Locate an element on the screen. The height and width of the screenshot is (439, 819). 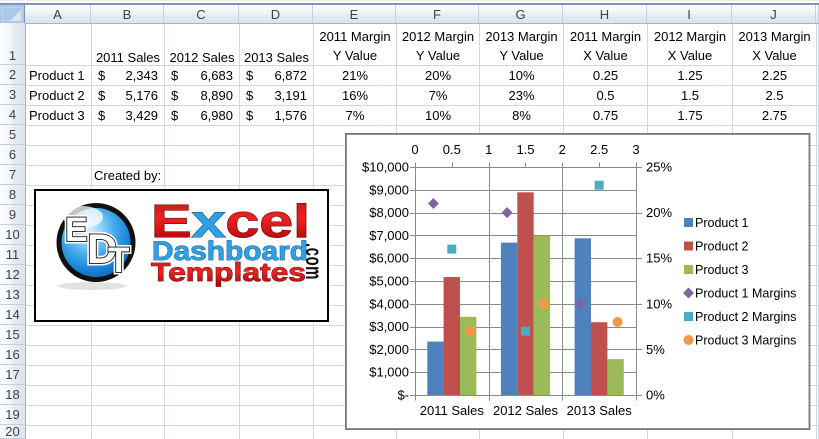
svg-text: Product 2 is located at coordinates (722, 247).